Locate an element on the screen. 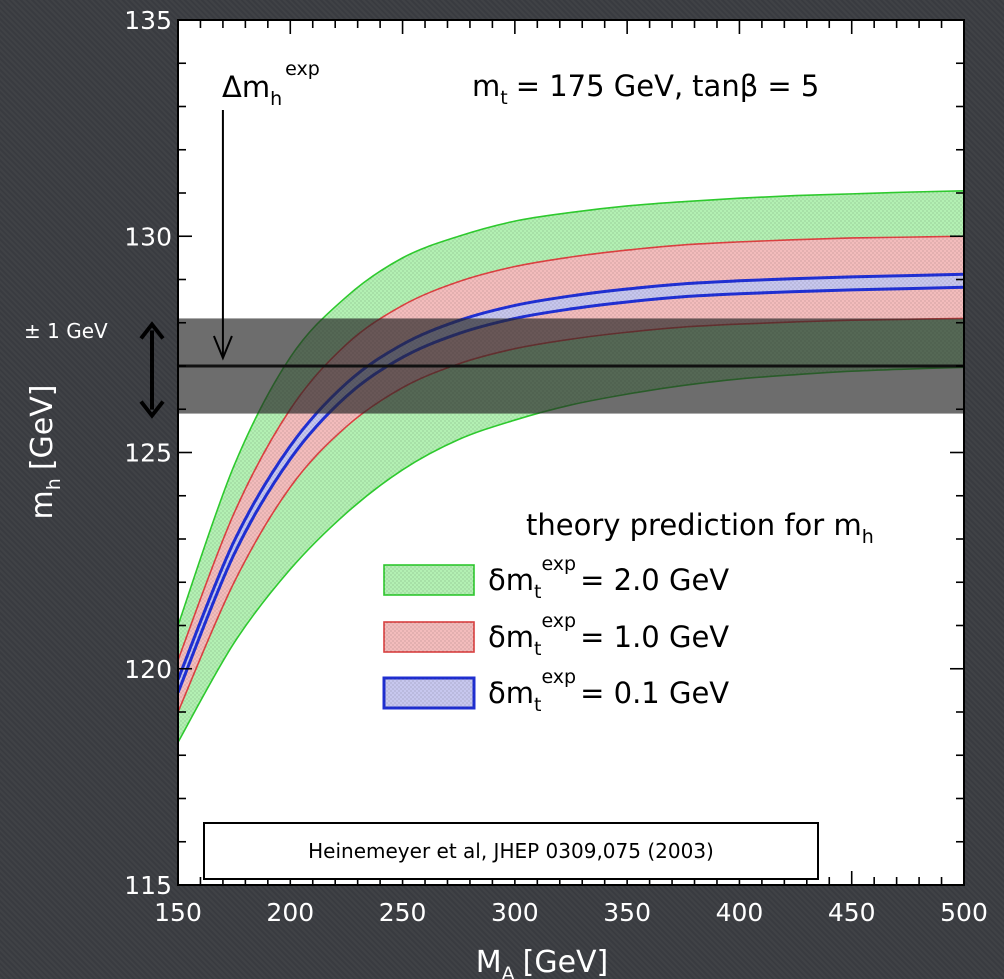 This screenshot has height=979, width=1004. x-tick-label: 500 is located at coordinates (964, 912).